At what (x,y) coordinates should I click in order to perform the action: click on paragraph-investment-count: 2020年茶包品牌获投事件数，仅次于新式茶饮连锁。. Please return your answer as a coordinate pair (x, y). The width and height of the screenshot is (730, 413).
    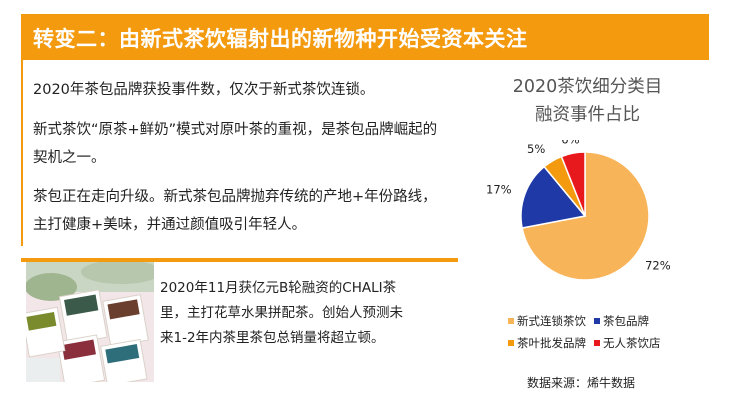
    Looking at the image, I should click on (204, 90).